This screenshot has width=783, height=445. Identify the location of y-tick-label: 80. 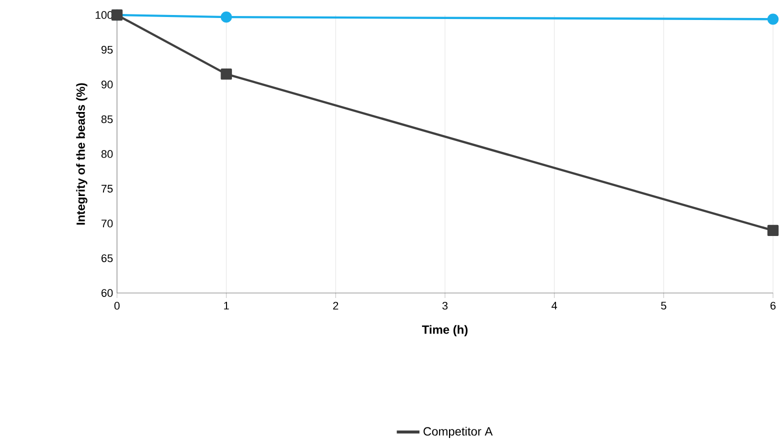
(107, 154).